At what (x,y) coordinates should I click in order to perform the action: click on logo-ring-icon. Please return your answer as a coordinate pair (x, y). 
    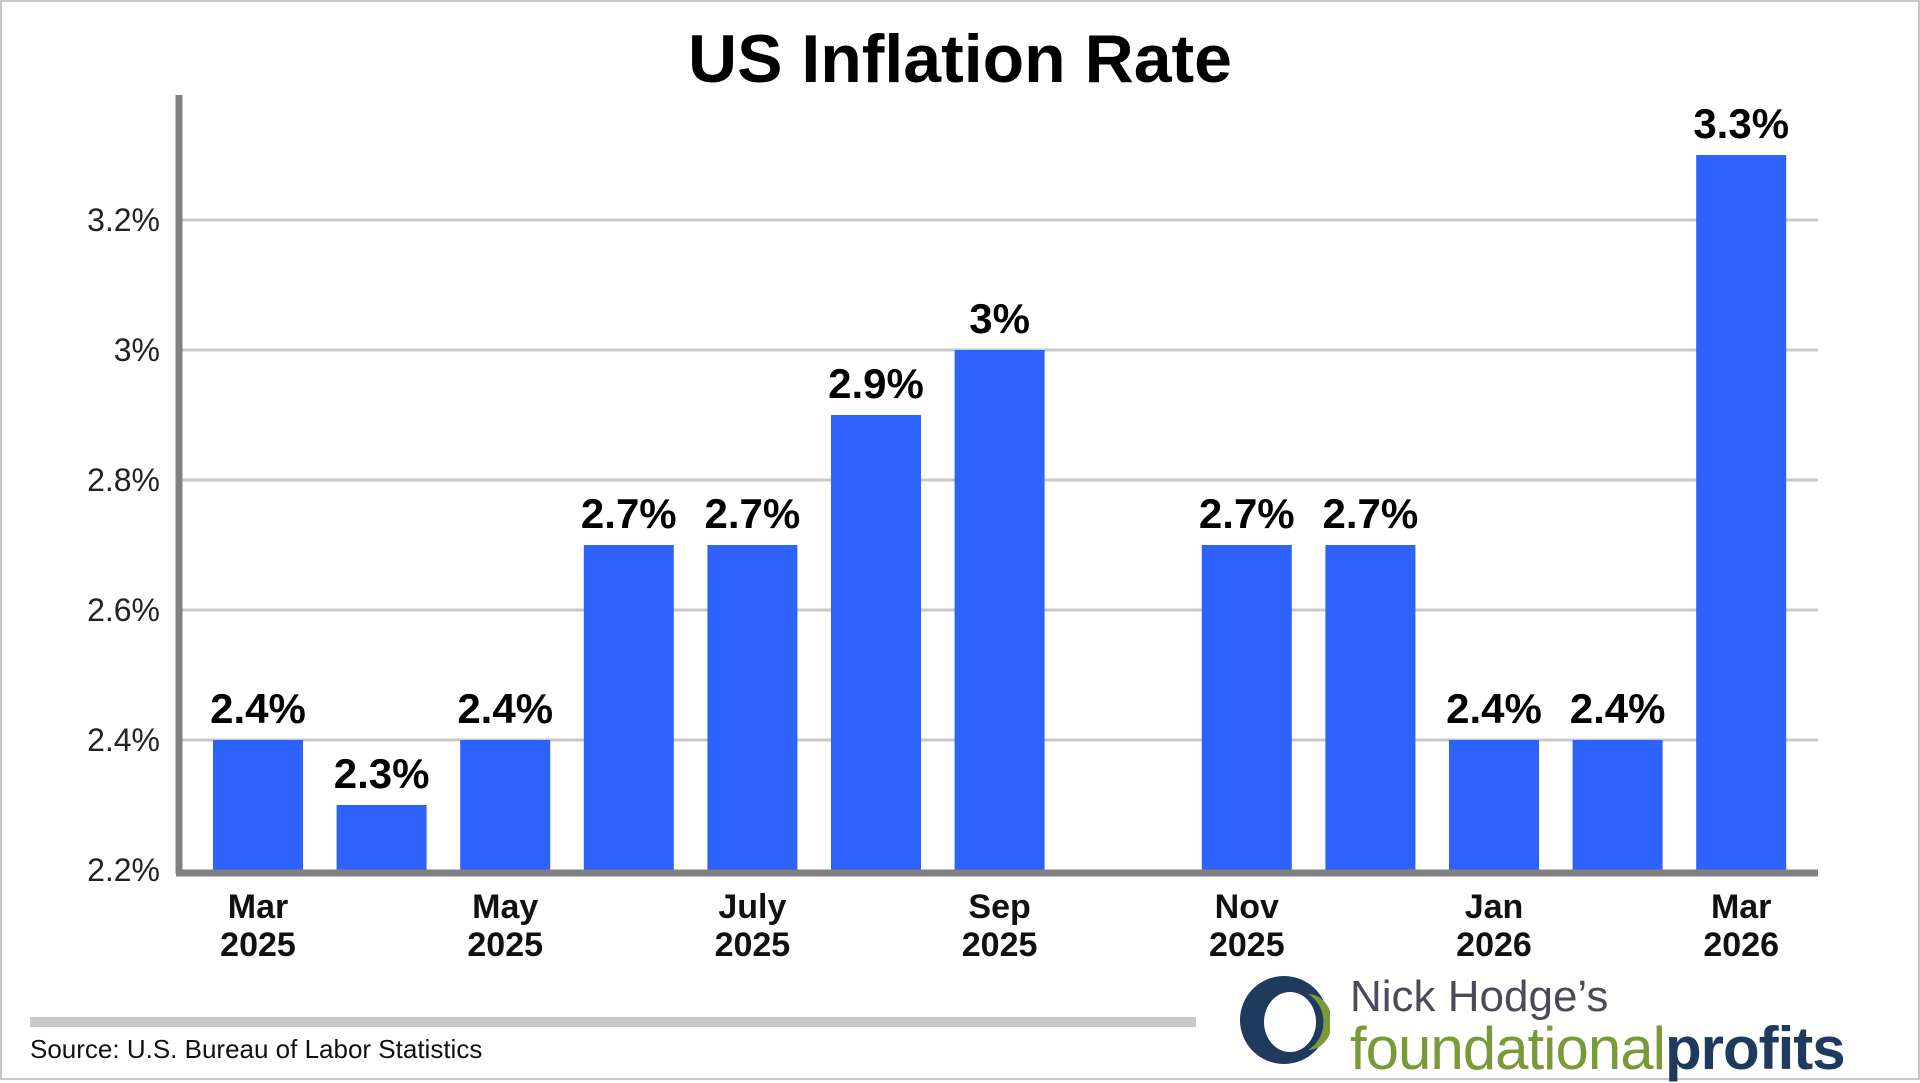
    Looking at the image, I should click on (1285, 1020).